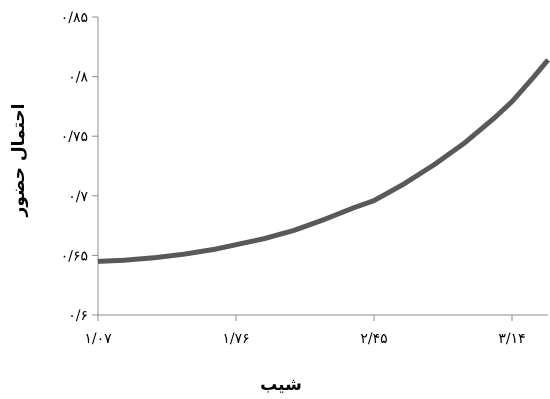 This screenshot has height=399, width=550. Describe the element at coordinates (305, 331) in the screenshot. I see `x-ticks: ۱/۰۷ ۱/۷۶ ۲/۴۵ ۳/۱۴` at that location.